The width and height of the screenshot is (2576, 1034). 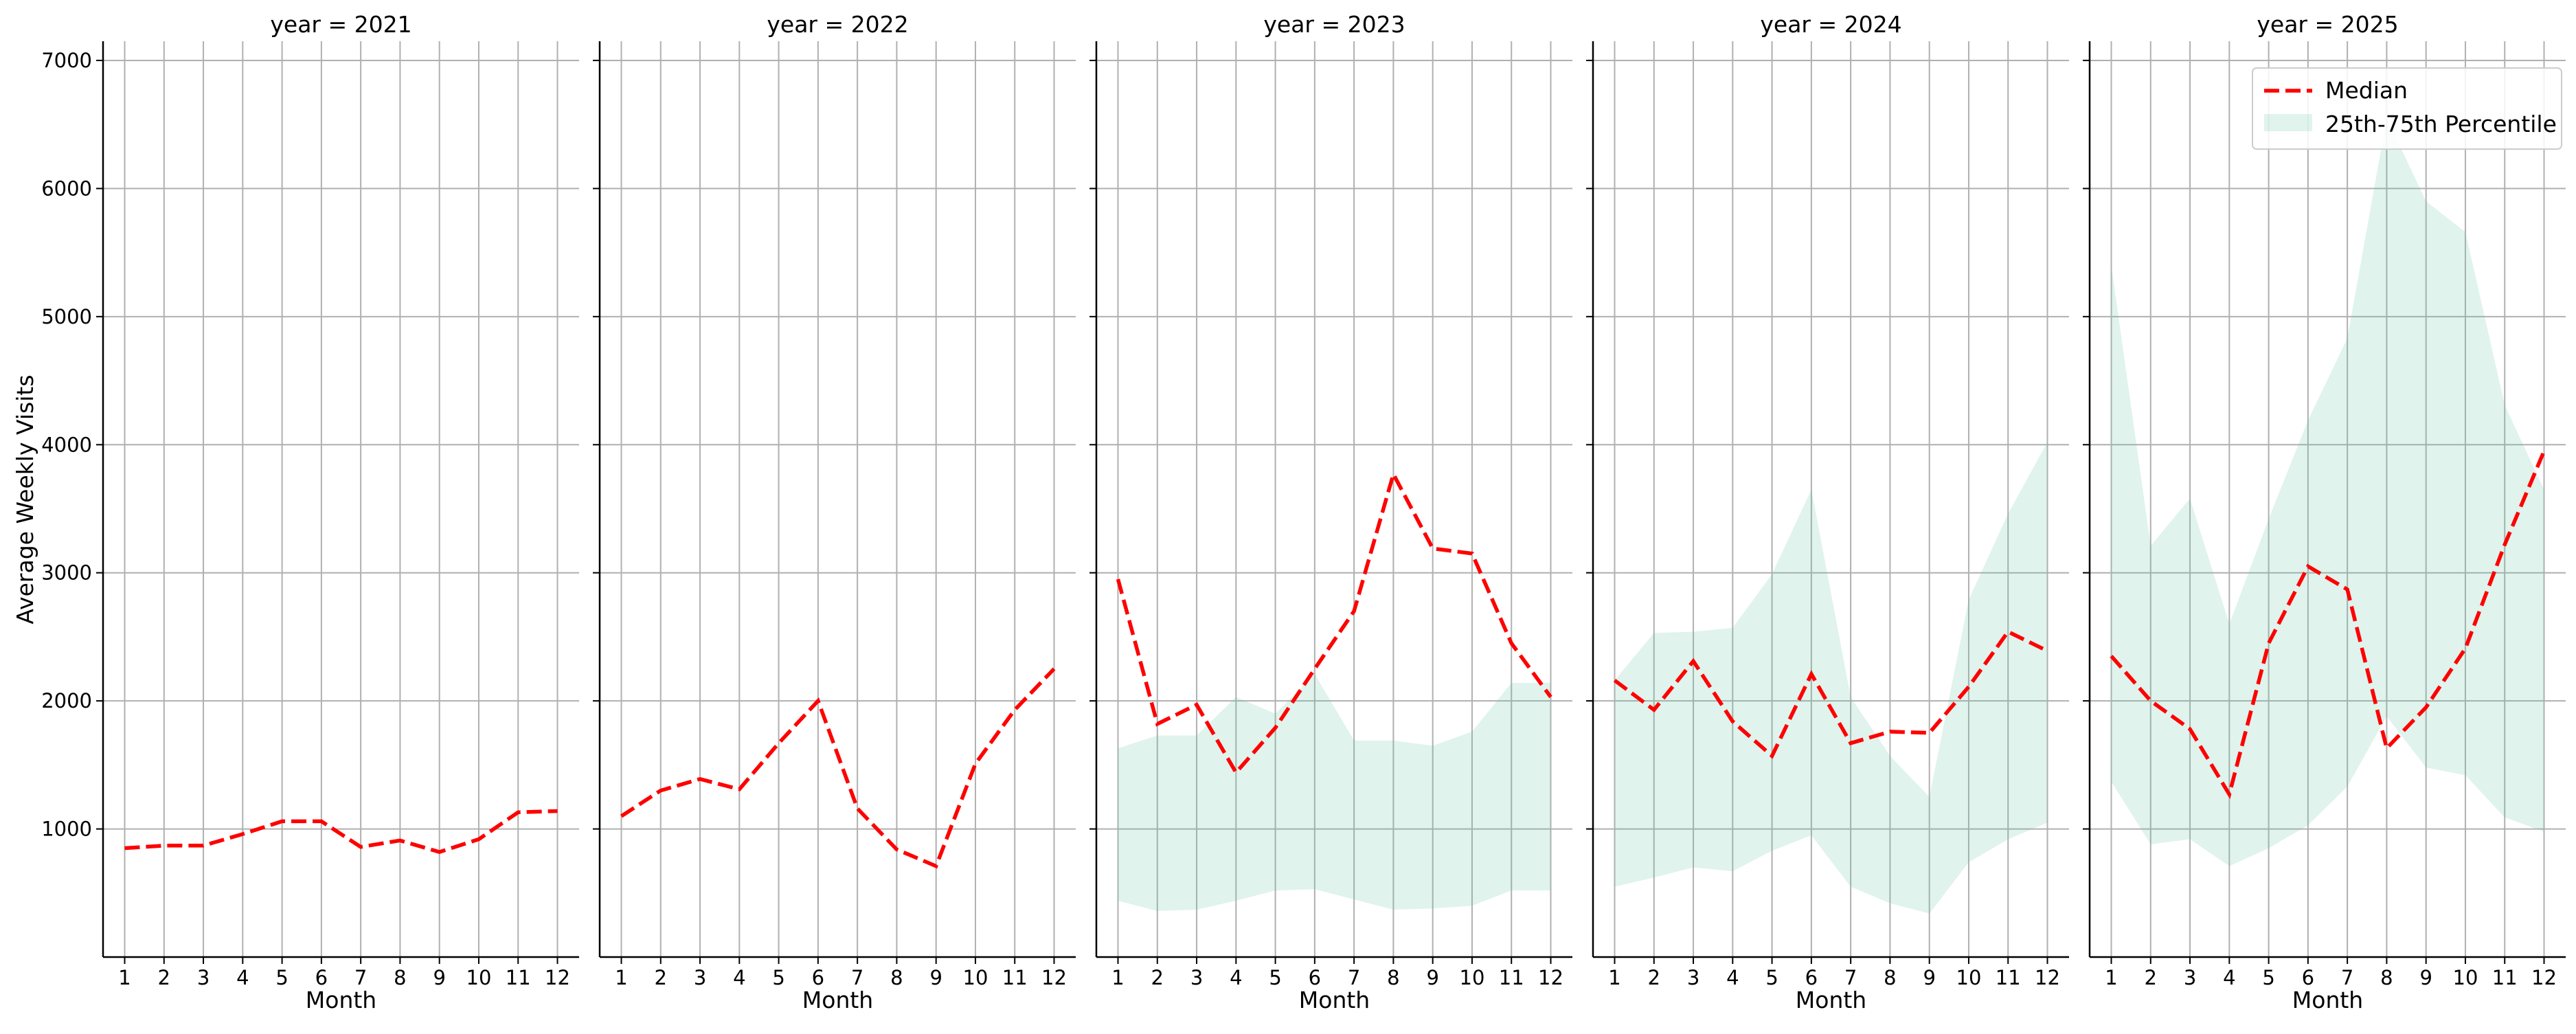 I want to click on y-tick-label: 7000, so click(x=66, y=60).